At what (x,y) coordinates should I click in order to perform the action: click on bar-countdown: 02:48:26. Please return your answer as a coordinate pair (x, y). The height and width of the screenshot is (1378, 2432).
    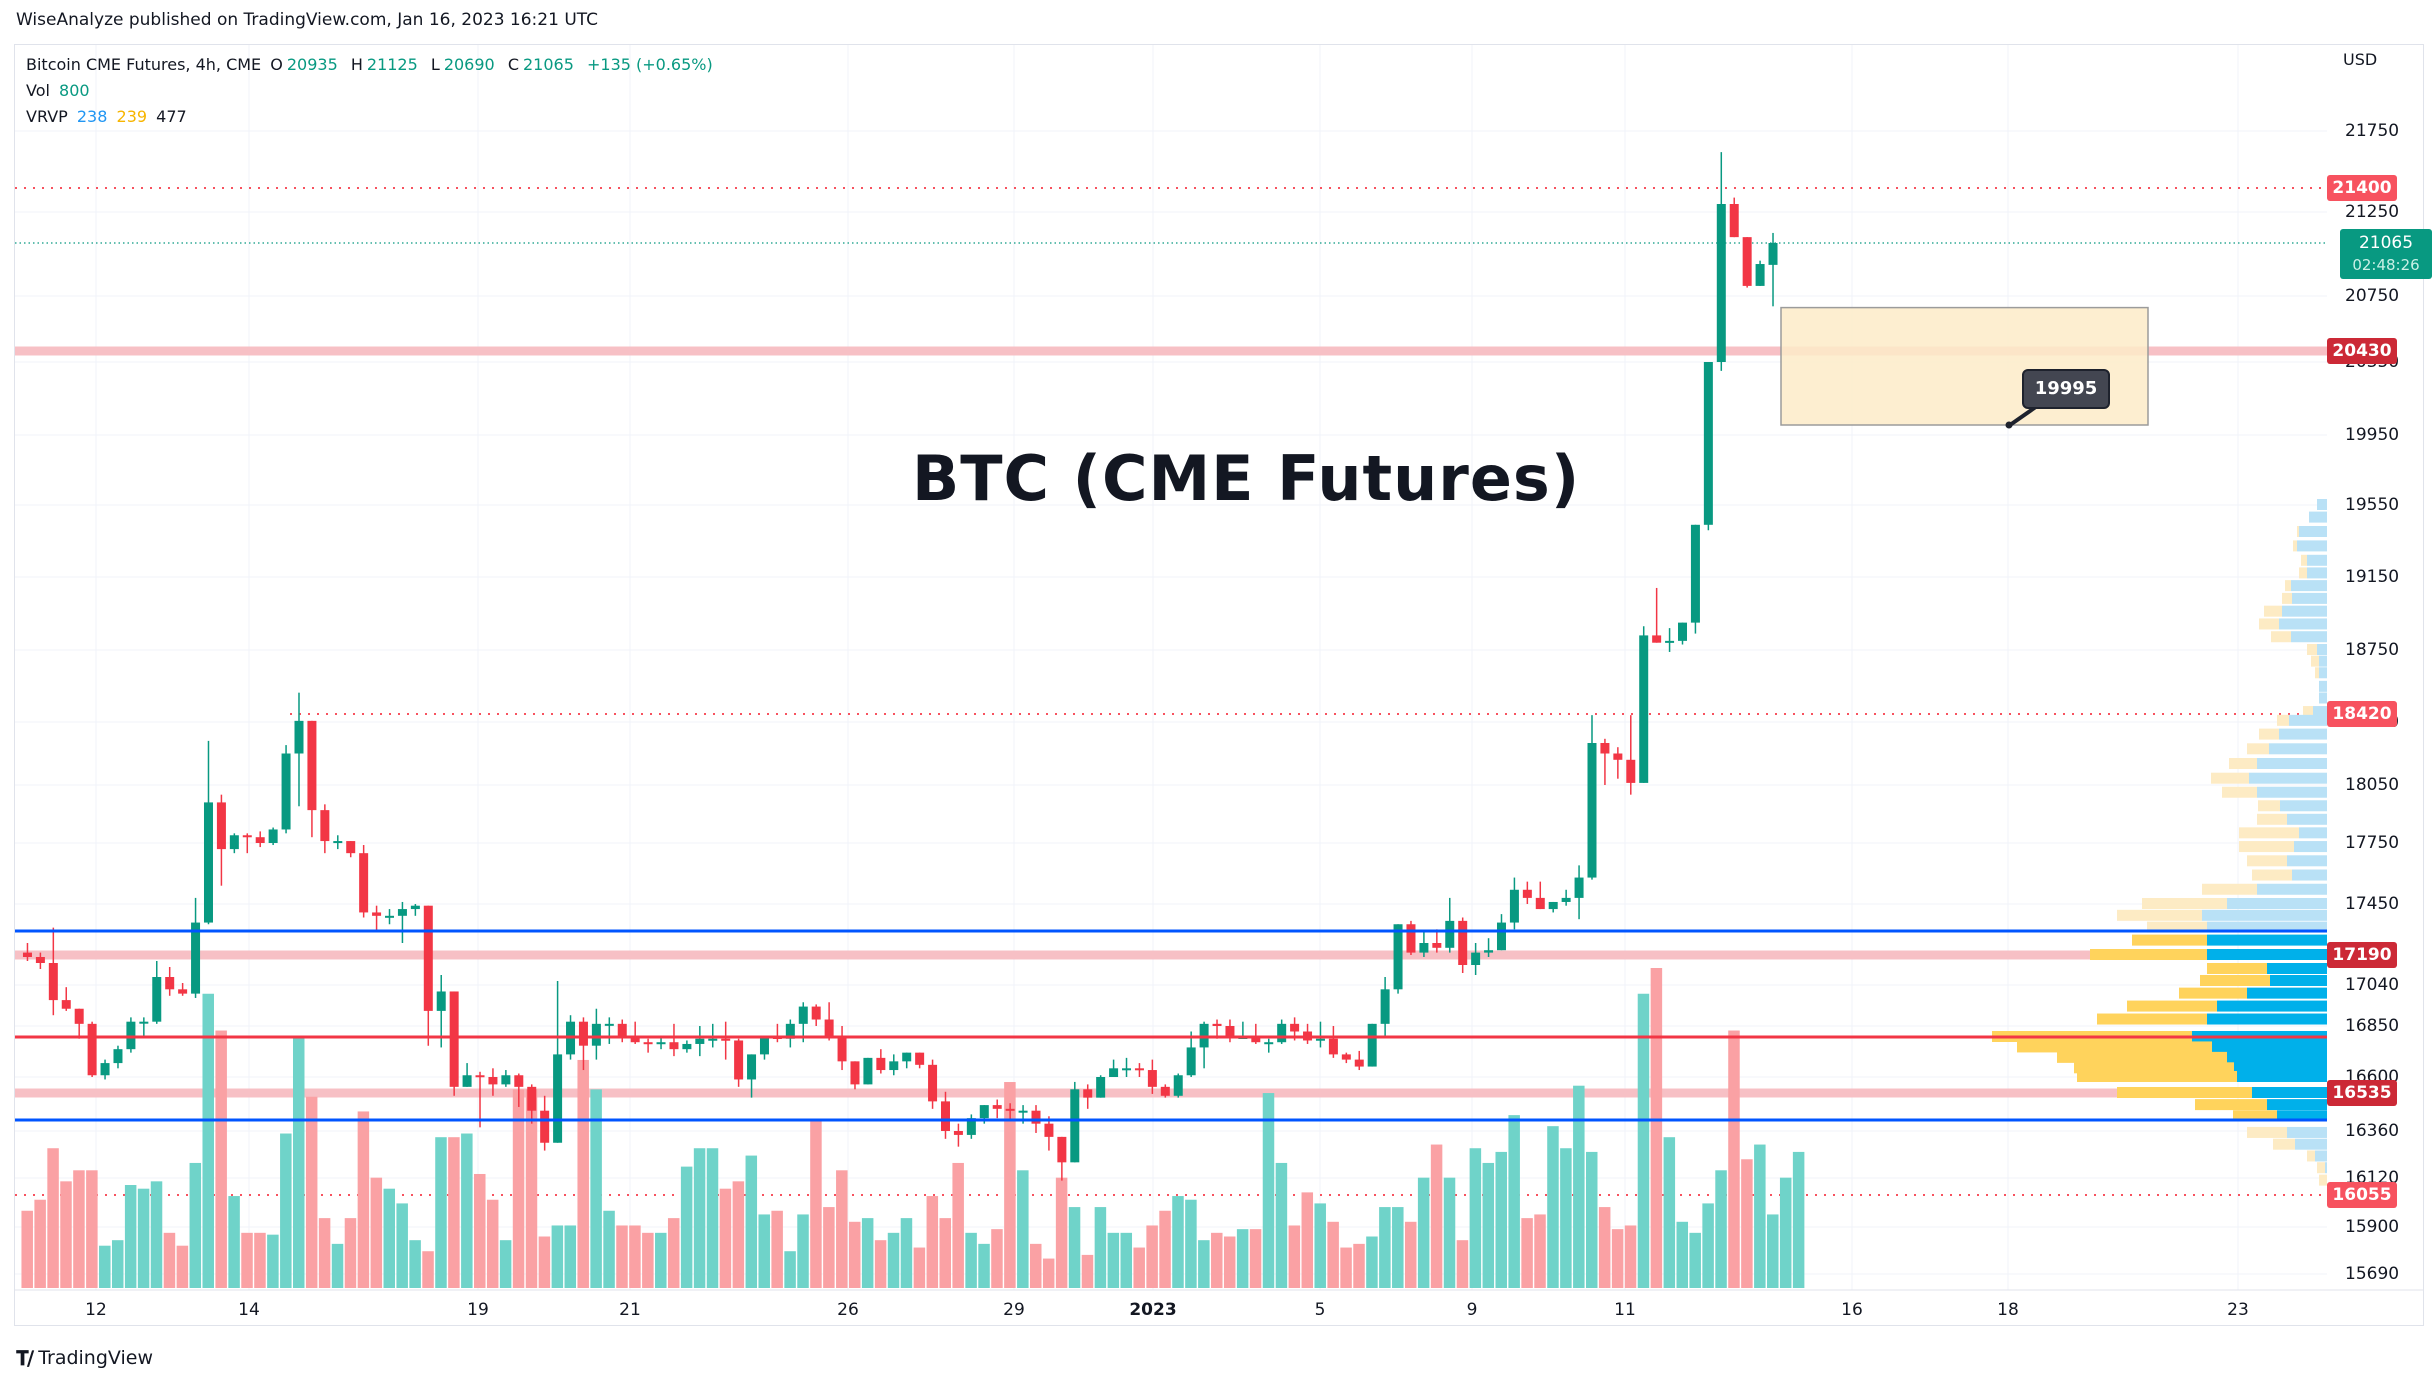
    Looking at the image, I should click on (2386, 265).